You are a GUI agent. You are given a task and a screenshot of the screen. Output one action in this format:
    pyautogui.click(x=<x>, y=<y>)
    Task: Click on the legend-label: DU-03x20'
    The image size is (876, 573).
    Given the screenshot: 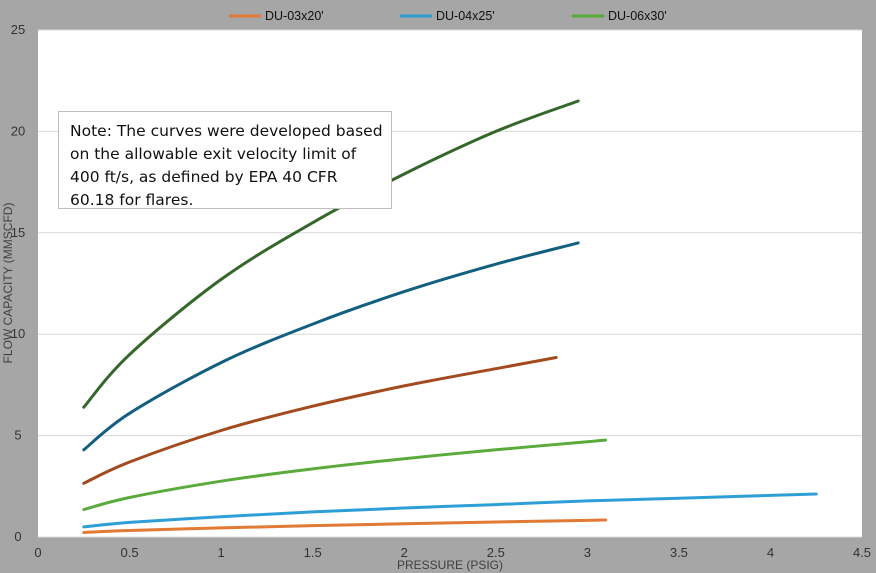 What is the action you would take?
    pyautogui.click(x=294, y=16)
    